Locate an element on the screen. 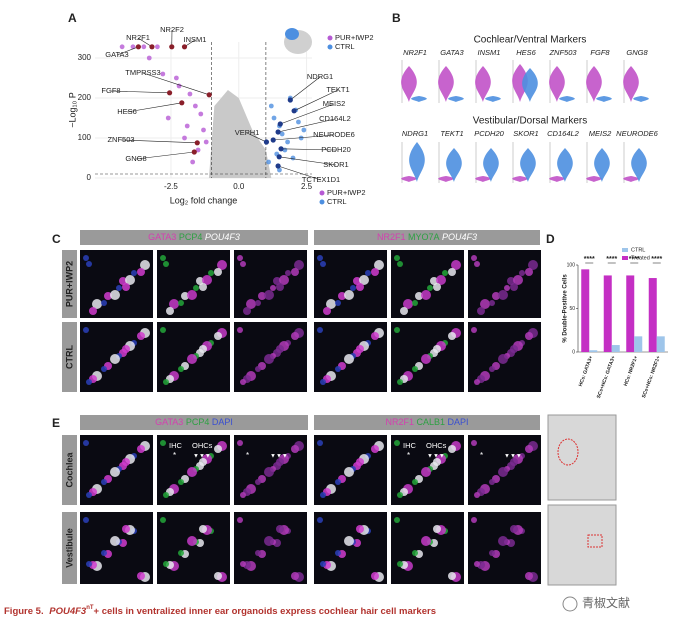 The height and width of the screenshot is (621, 678). header-part: GATA3 is located at coordinates (169, 422).